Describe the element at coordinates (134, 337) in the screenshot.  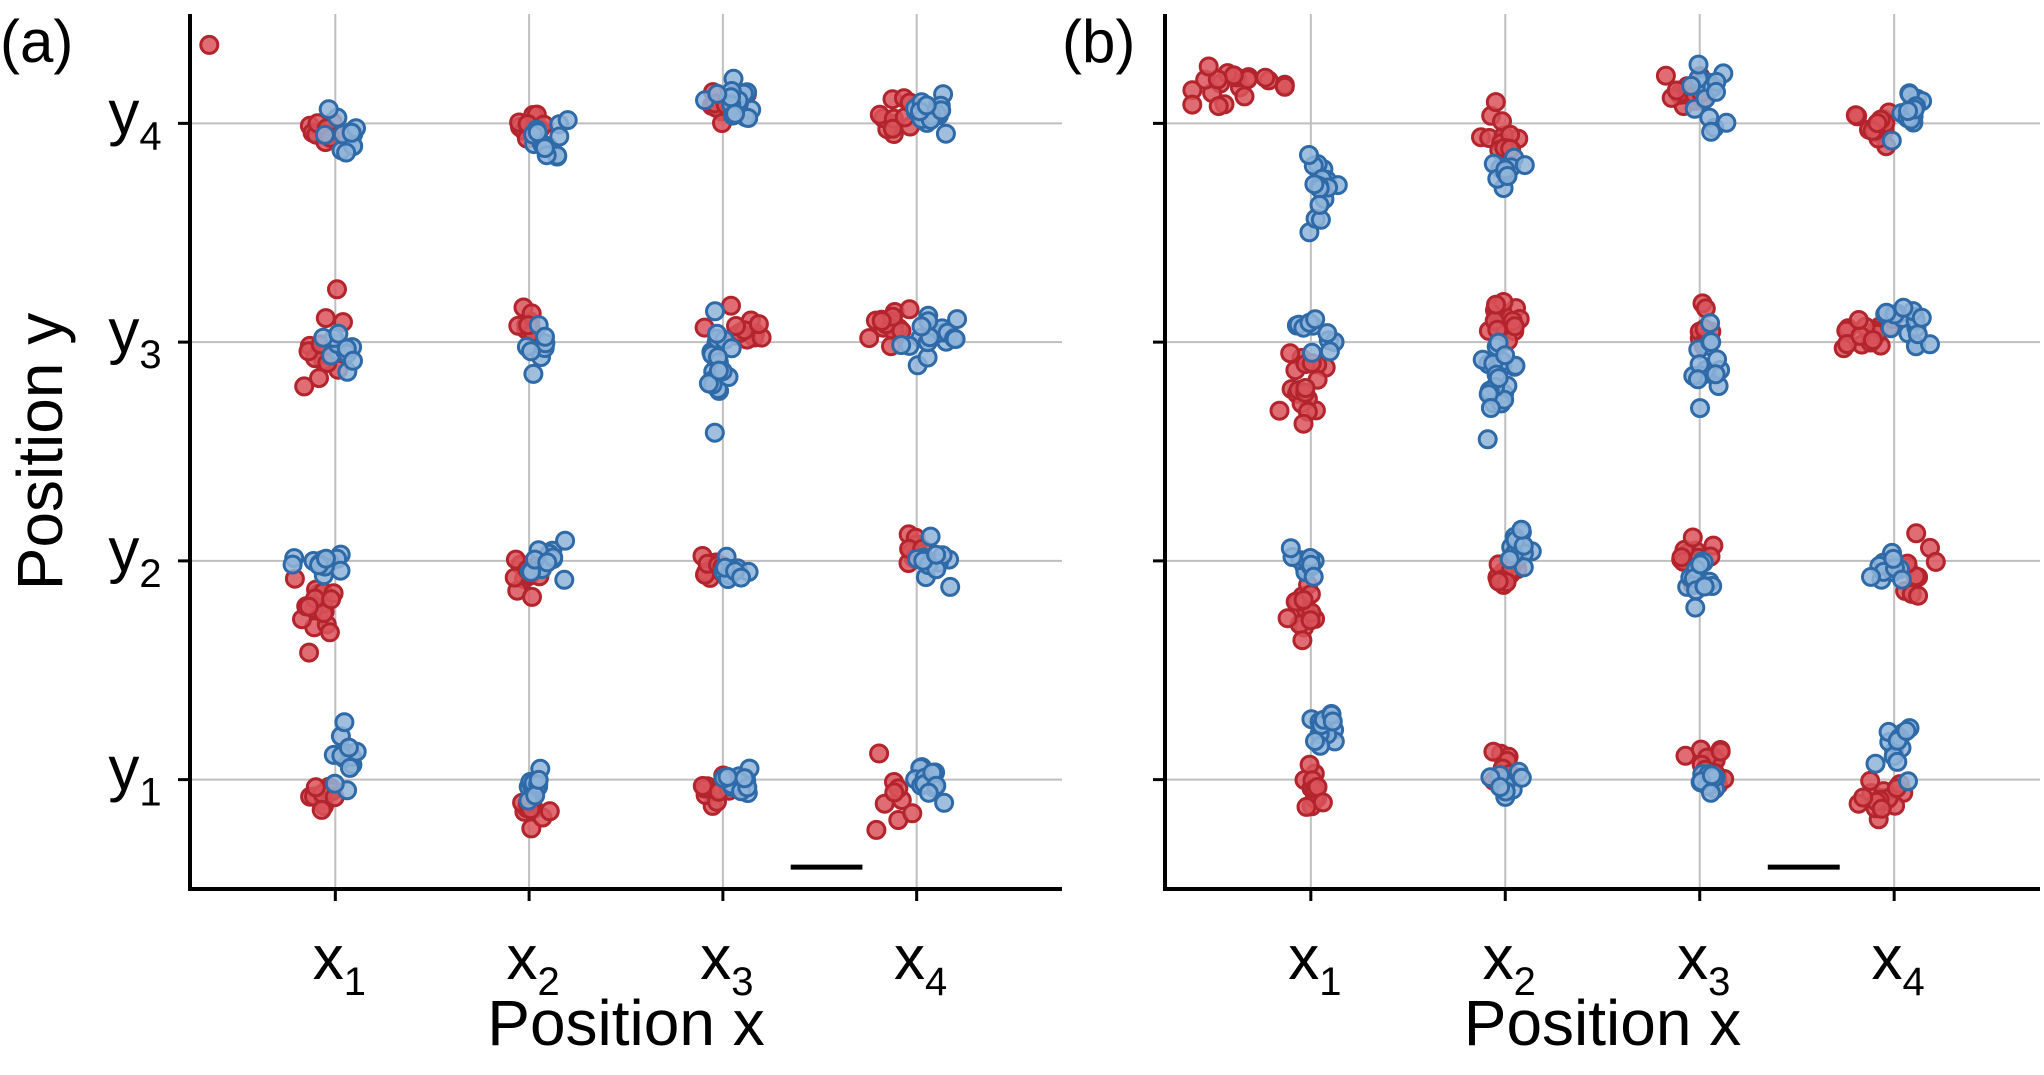
I see `y-tick-label: y3` at that location.